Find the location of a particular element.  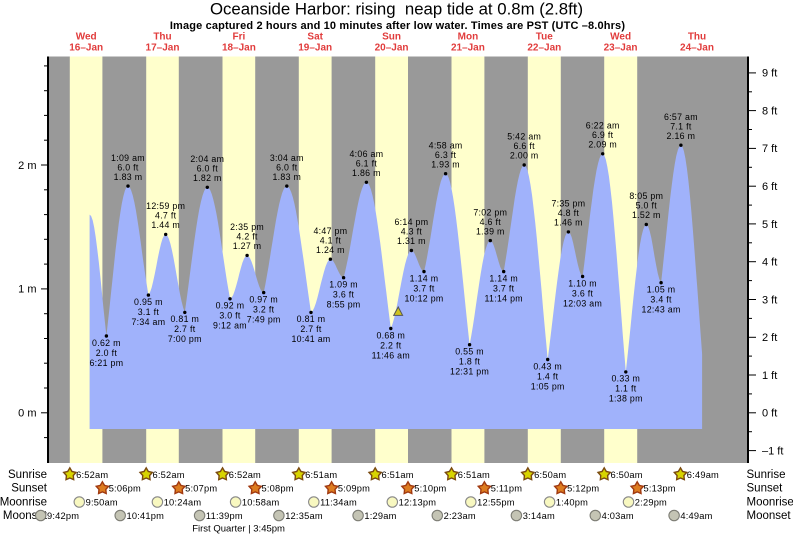

svg-text: 10:58am is located at coordinates (261, 503).